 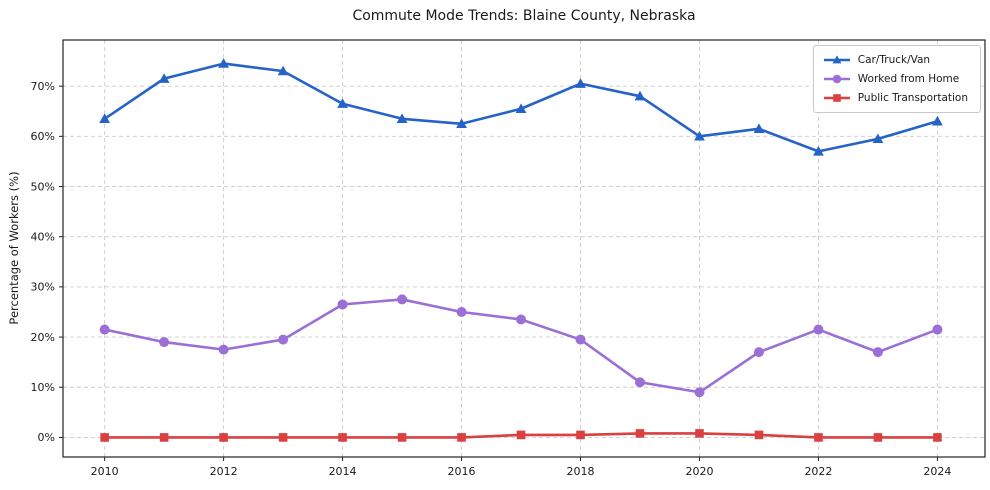 What do you see at coordinates (46, 437) in the screenshot?
I see `y-tick-label: 0%` at bounding box center [46, 437].